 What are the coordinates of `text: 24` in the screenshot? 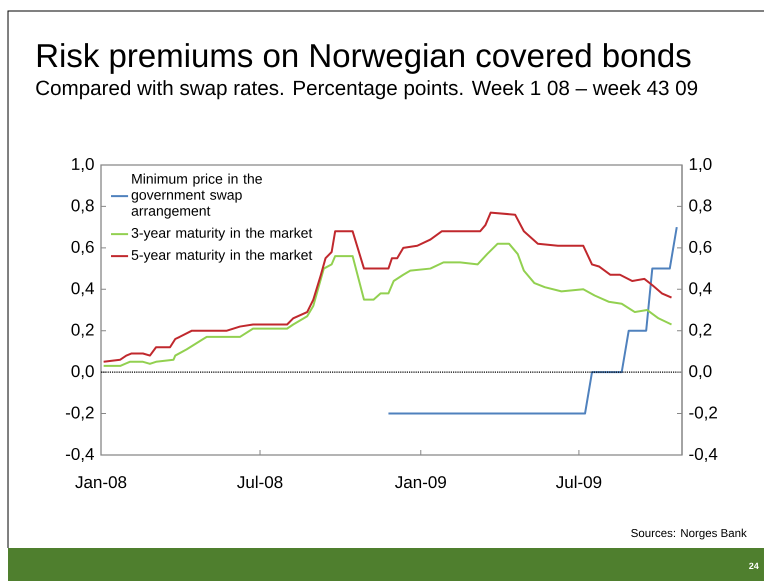 It's located at (754, 565).